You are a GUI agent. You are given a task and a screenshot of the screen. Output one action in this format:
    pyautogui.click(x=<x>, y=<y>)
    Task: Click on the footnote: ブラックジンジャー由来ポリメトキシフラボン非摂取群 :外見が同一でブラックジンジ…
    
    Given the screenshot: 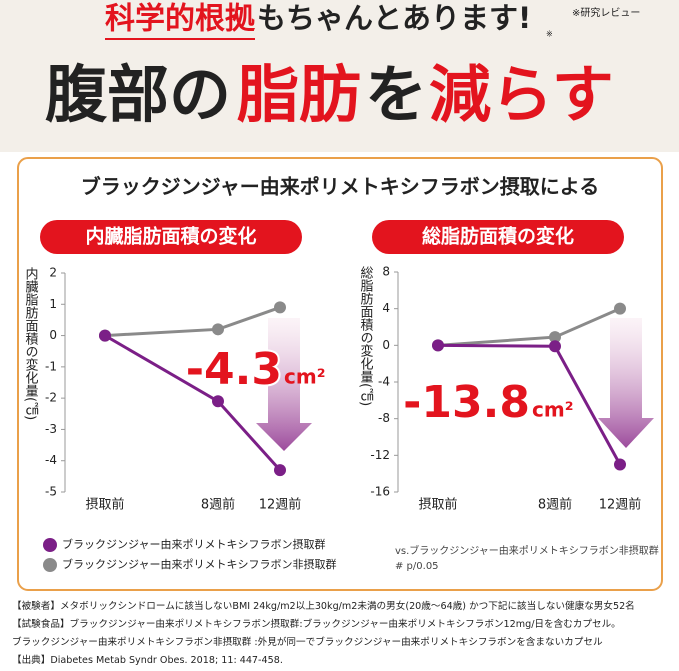 What is the action you would take?
    pyautogui.click(x=307, y=642)
    